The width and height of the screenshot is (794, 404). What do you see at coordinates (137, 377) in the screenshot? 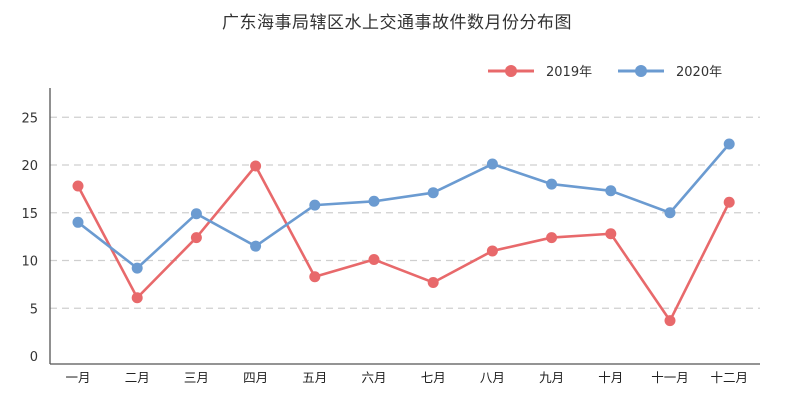
I see `x-tick-label: 二月` at bounding box center [137, 377].